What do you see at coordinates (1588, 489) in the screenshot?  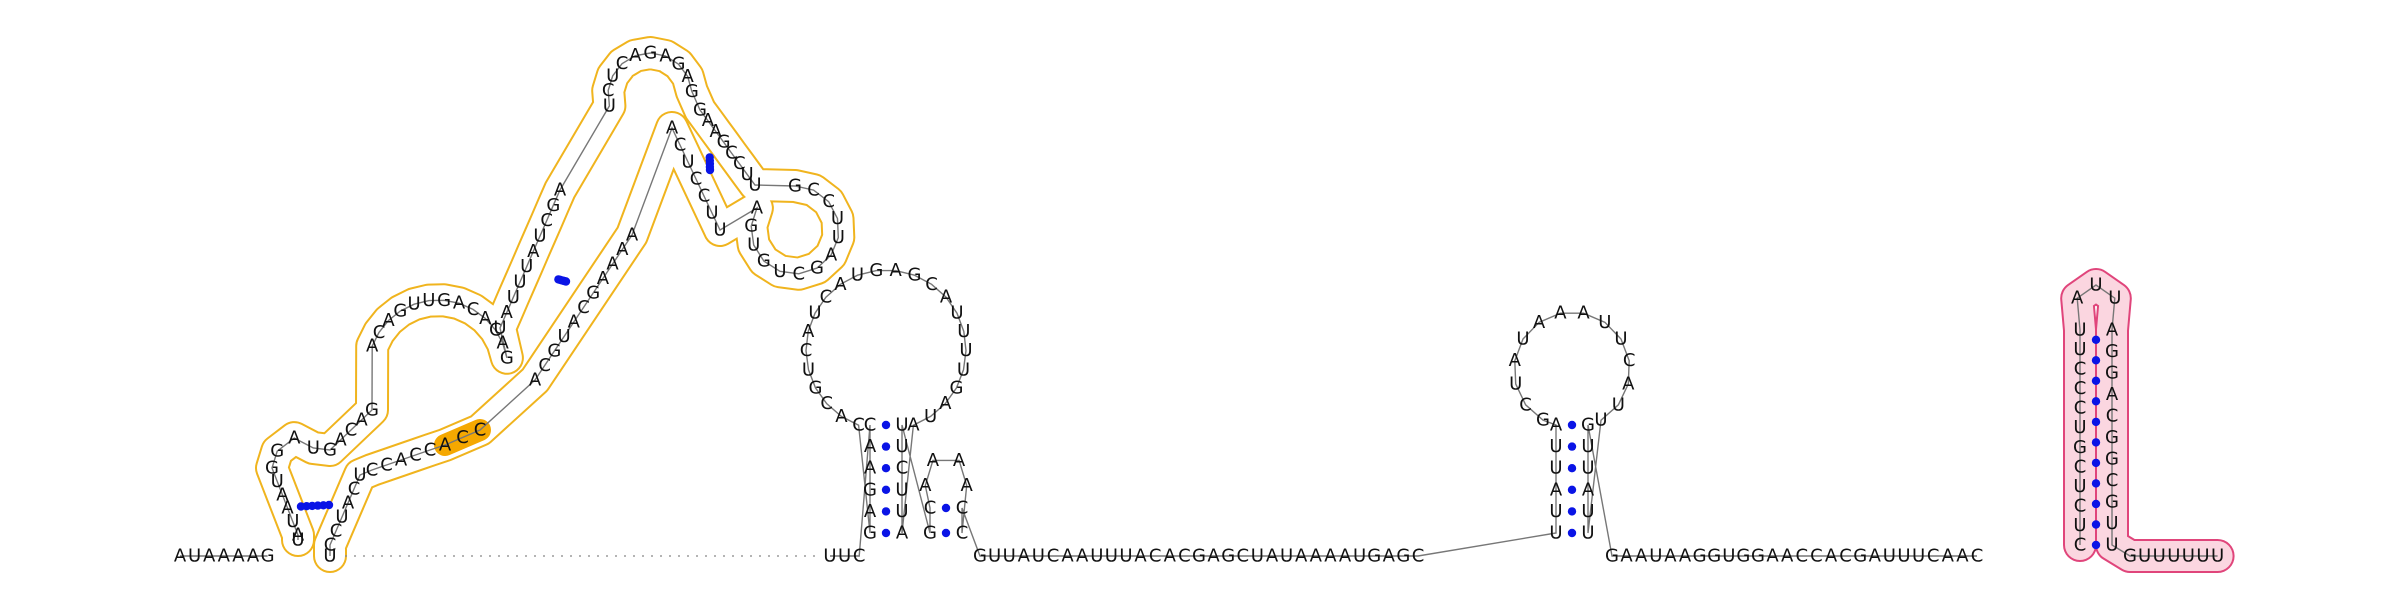 I see `right-stem-nucleotide: A` at bounding box center [1588, 489].